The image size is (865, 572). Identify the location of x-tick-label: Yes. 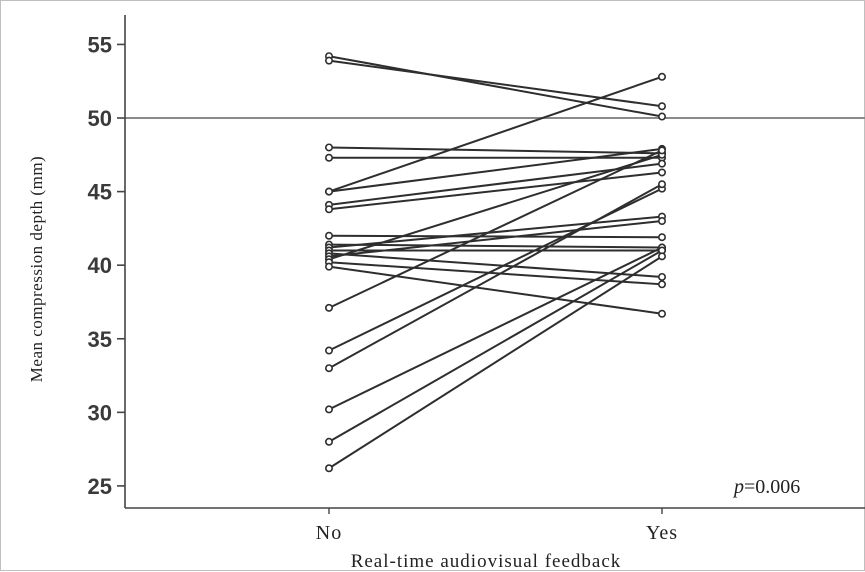
(662, 533).